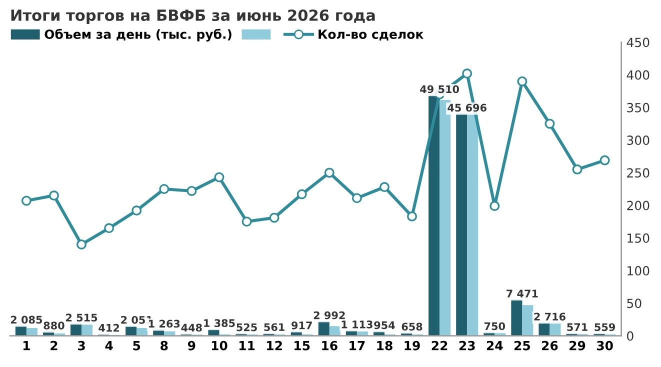 Image resolution: width=661 pixels, height=367 pixels. I want to click on y-tick-label: 350, so click(638, 107).